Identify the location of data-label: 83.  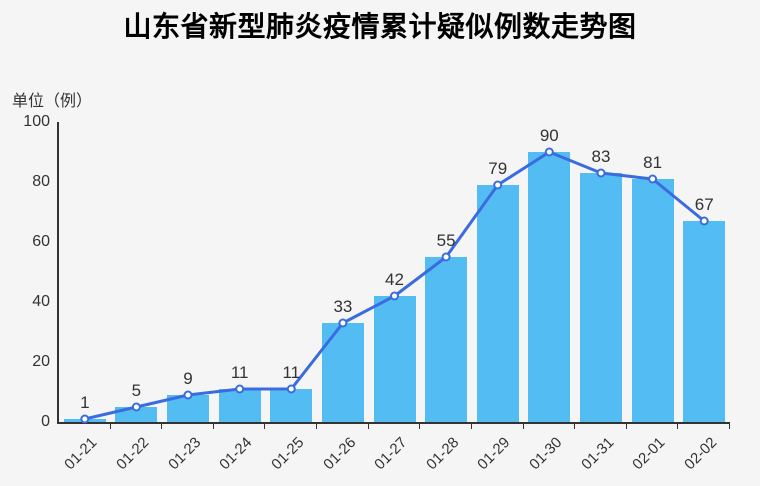
(601, 156).